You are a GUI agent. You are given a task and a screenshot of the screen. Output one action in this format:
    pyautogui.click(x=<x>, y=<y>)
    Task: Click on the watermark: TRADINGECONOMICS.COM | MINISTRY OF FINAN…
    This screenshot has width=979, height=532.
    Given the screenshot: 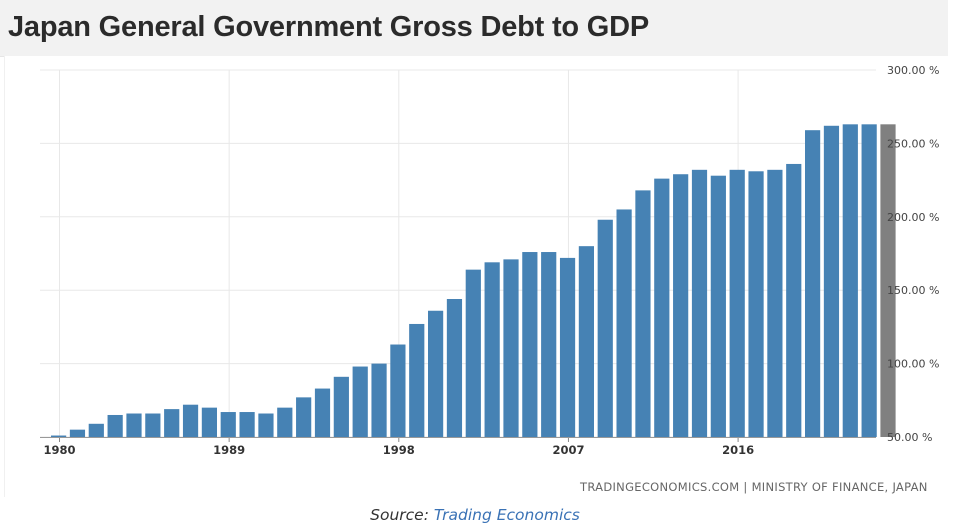 What is the action you would take?
    pyautogui.click(x=754, y=487)
    